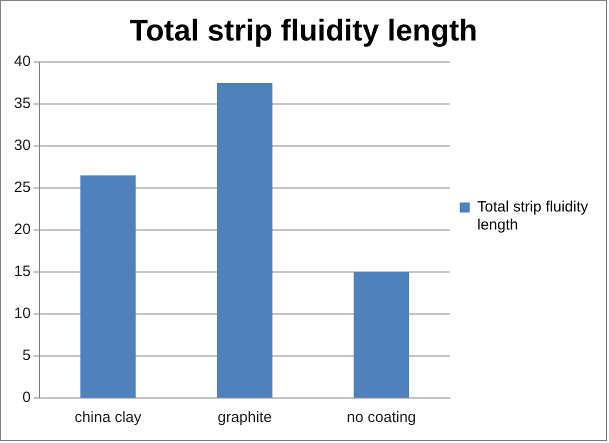  What do you see at coordinates (22, 313) in the screenshot?
I see `y-tick-label: 10` at bounding box center [22, 313].